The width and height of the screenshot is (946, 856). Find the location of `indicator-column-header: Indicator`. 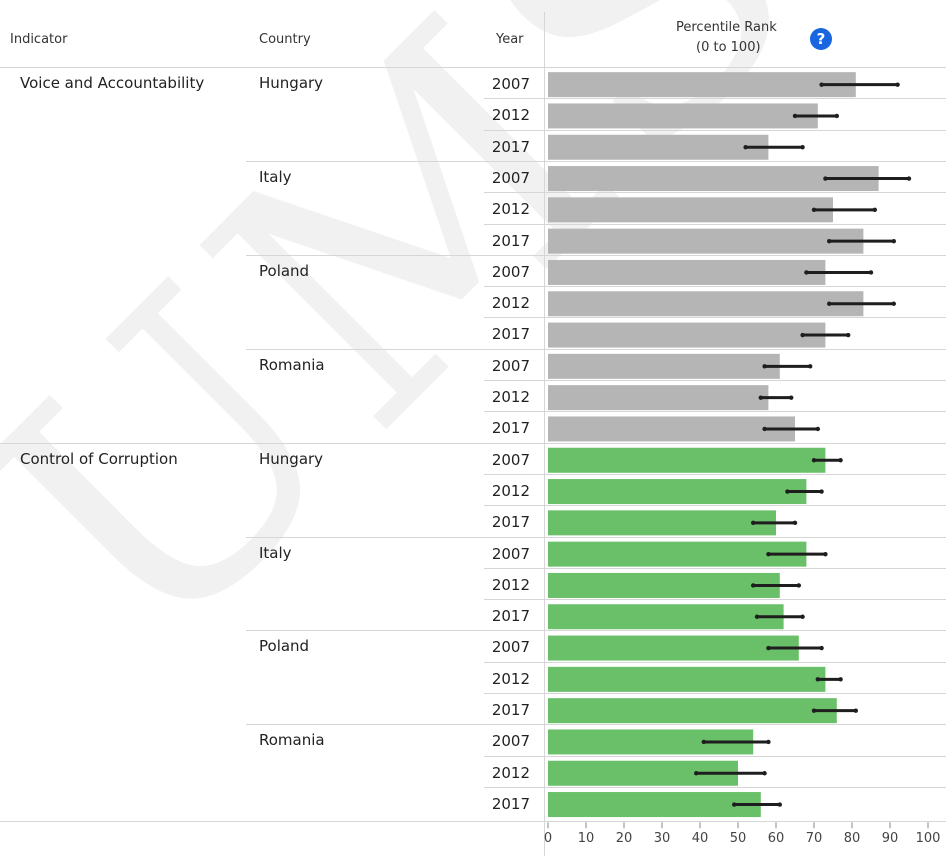

indicator-column-header: Indicator is located at coordinates (39, 39).